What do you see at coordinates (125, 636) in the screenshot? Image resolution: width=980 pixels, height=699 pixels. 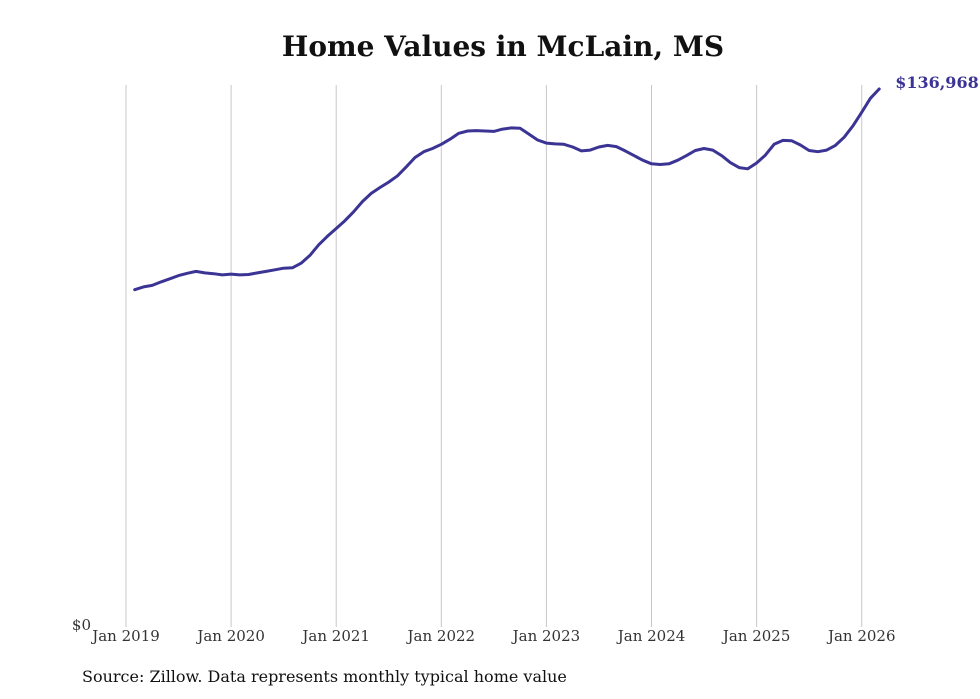 I see `x-tick-label: Jan 2019` at bounding box center [125, 636].